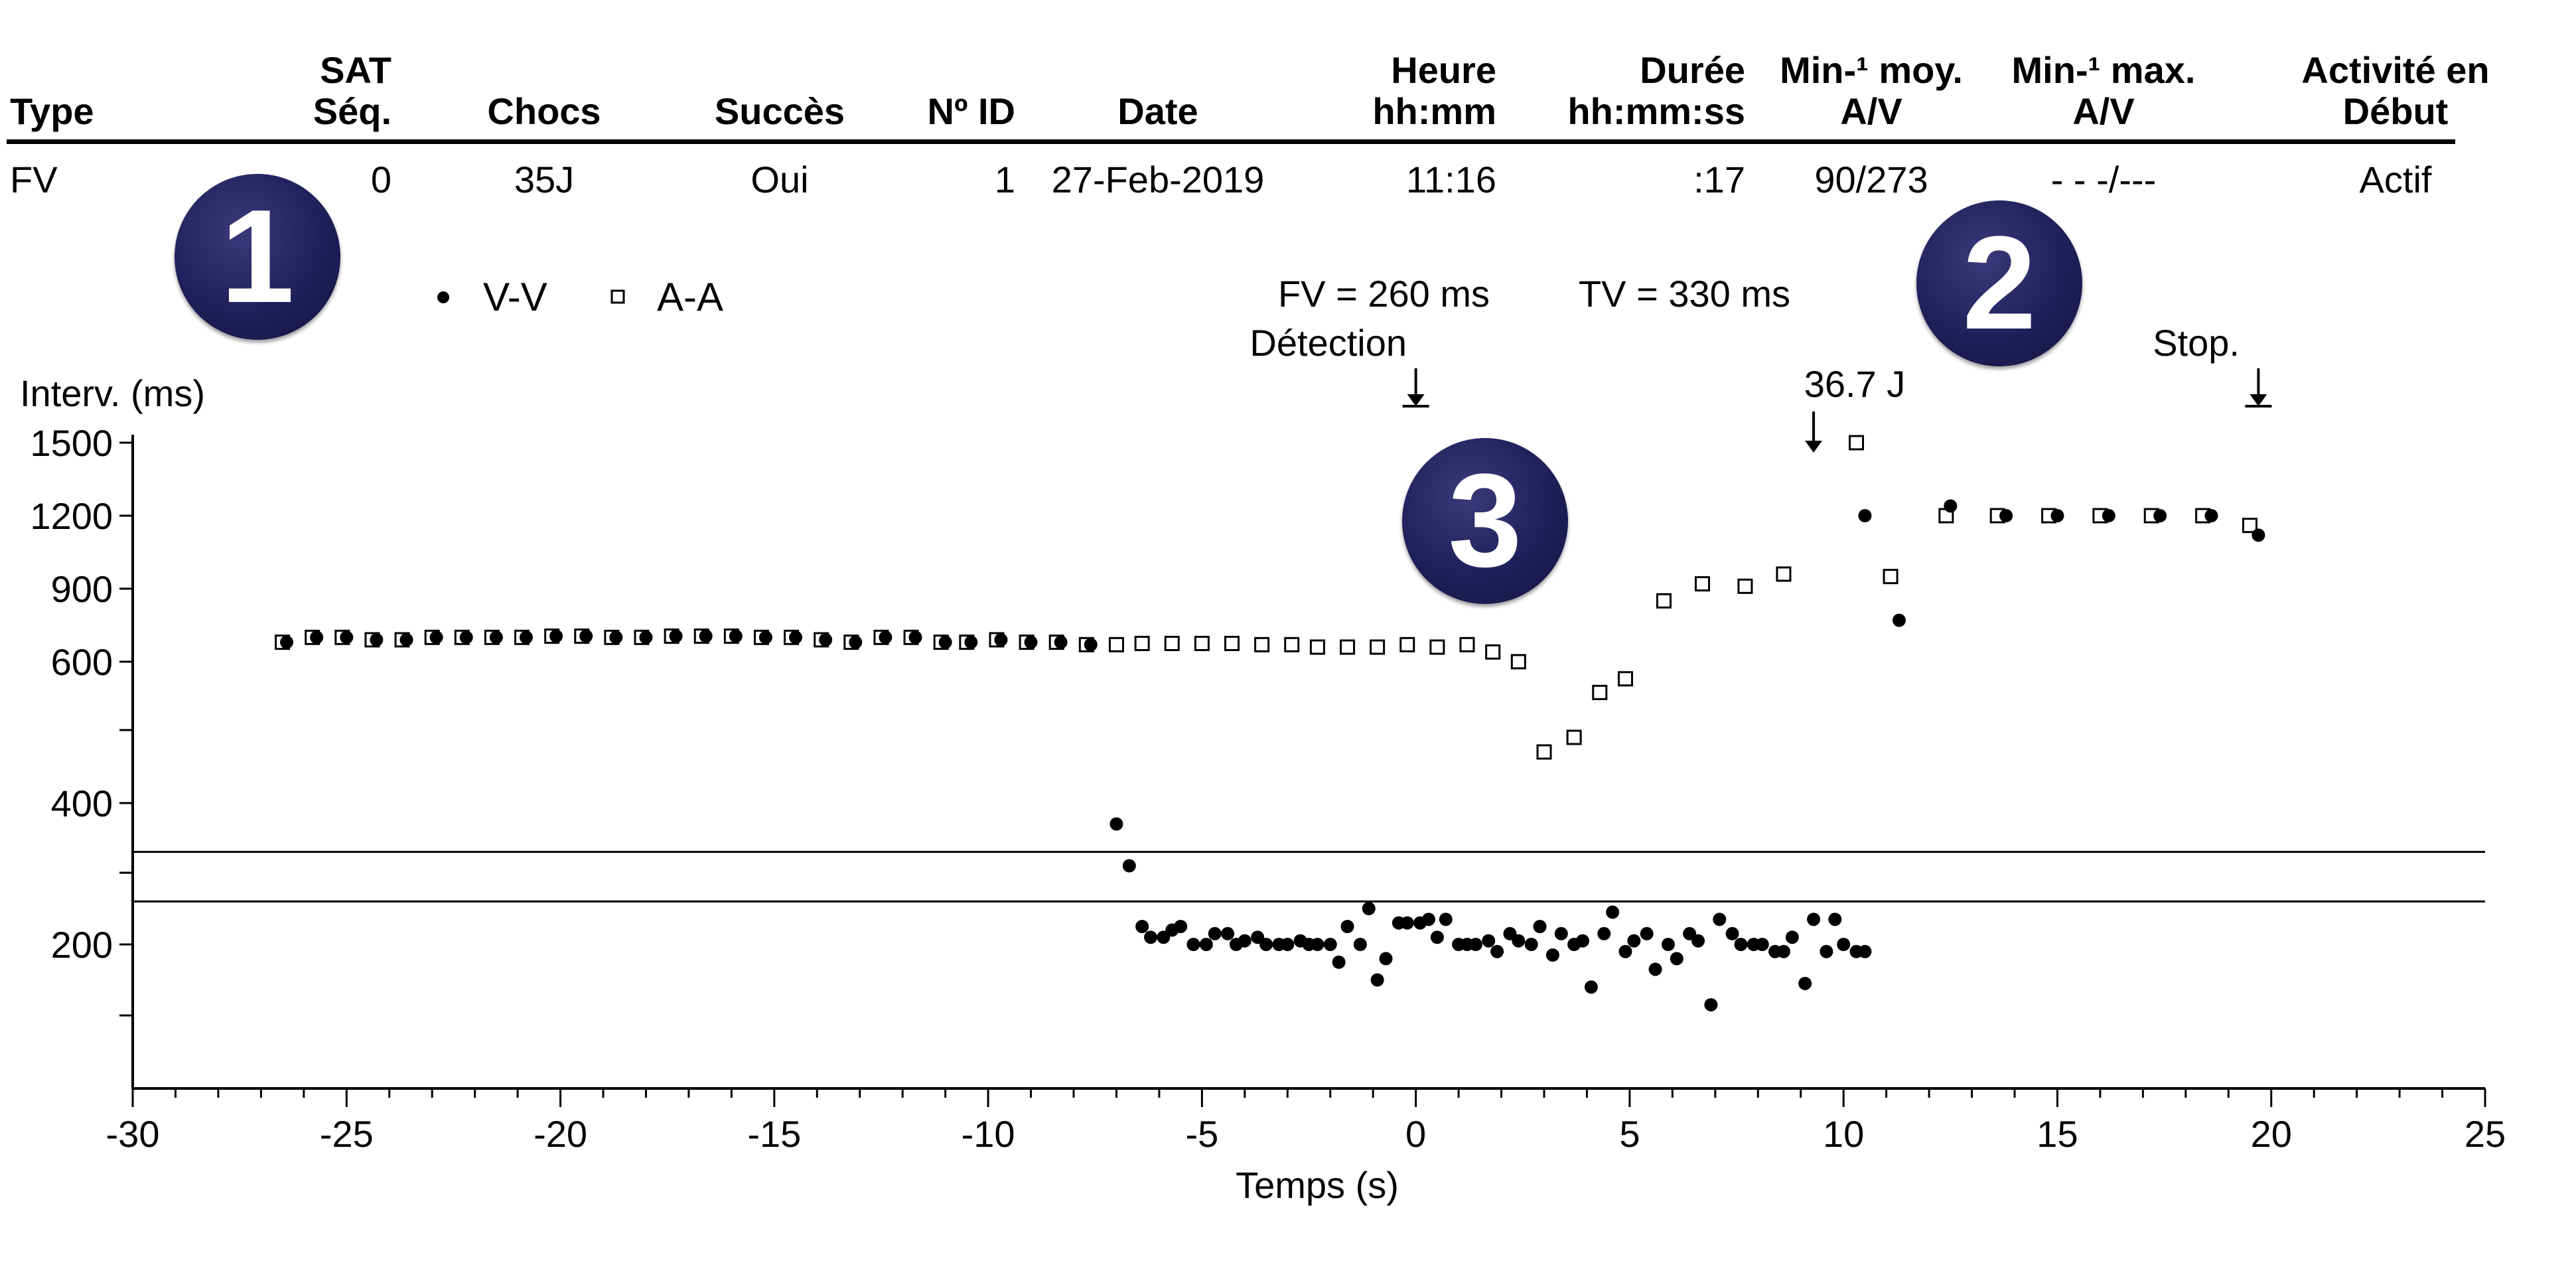  What do you see at coordinates (690, 297) in the screenshot?
I see `legend-aa-label: A-A` at bounding box center [690, 297].